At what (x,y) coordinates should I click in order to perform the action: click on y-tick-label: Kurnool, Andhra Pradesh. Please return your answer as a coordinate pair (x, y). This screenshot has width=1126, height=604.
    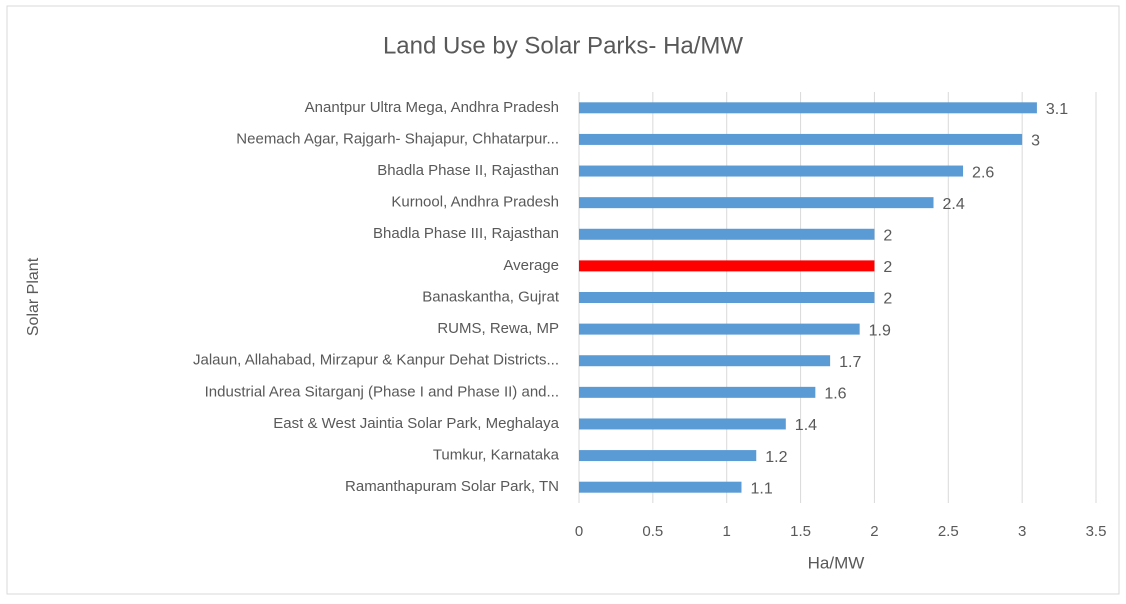
    Looking at the image, I should click on (475, 202).